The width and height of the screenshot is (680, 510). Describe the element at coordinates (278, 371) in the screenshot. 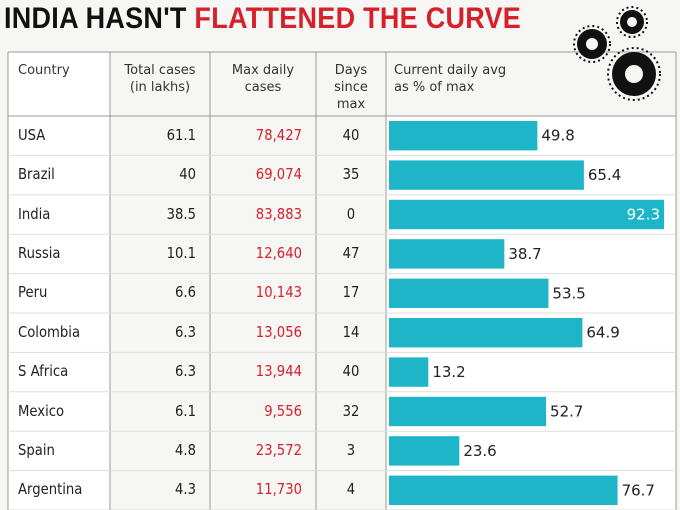

I see `max-daily-cases: 13,944` at that location.